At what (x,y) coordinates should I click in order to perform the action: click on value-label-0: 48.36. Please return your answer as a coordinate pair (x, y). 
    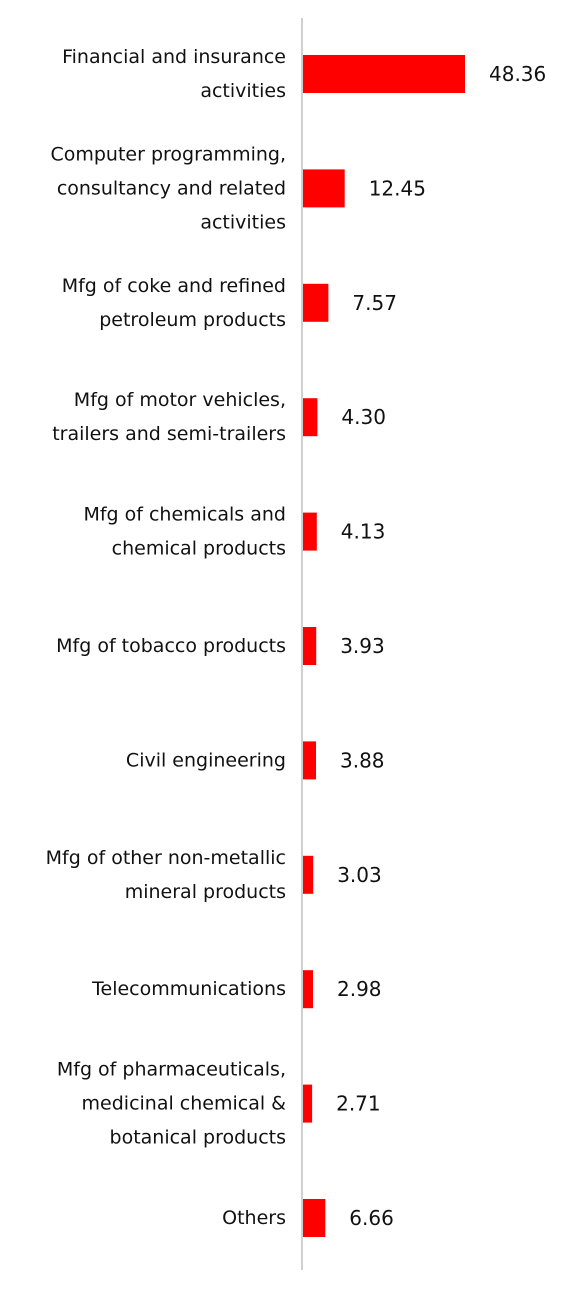
    Looking at the image, I should click on (517, 74).